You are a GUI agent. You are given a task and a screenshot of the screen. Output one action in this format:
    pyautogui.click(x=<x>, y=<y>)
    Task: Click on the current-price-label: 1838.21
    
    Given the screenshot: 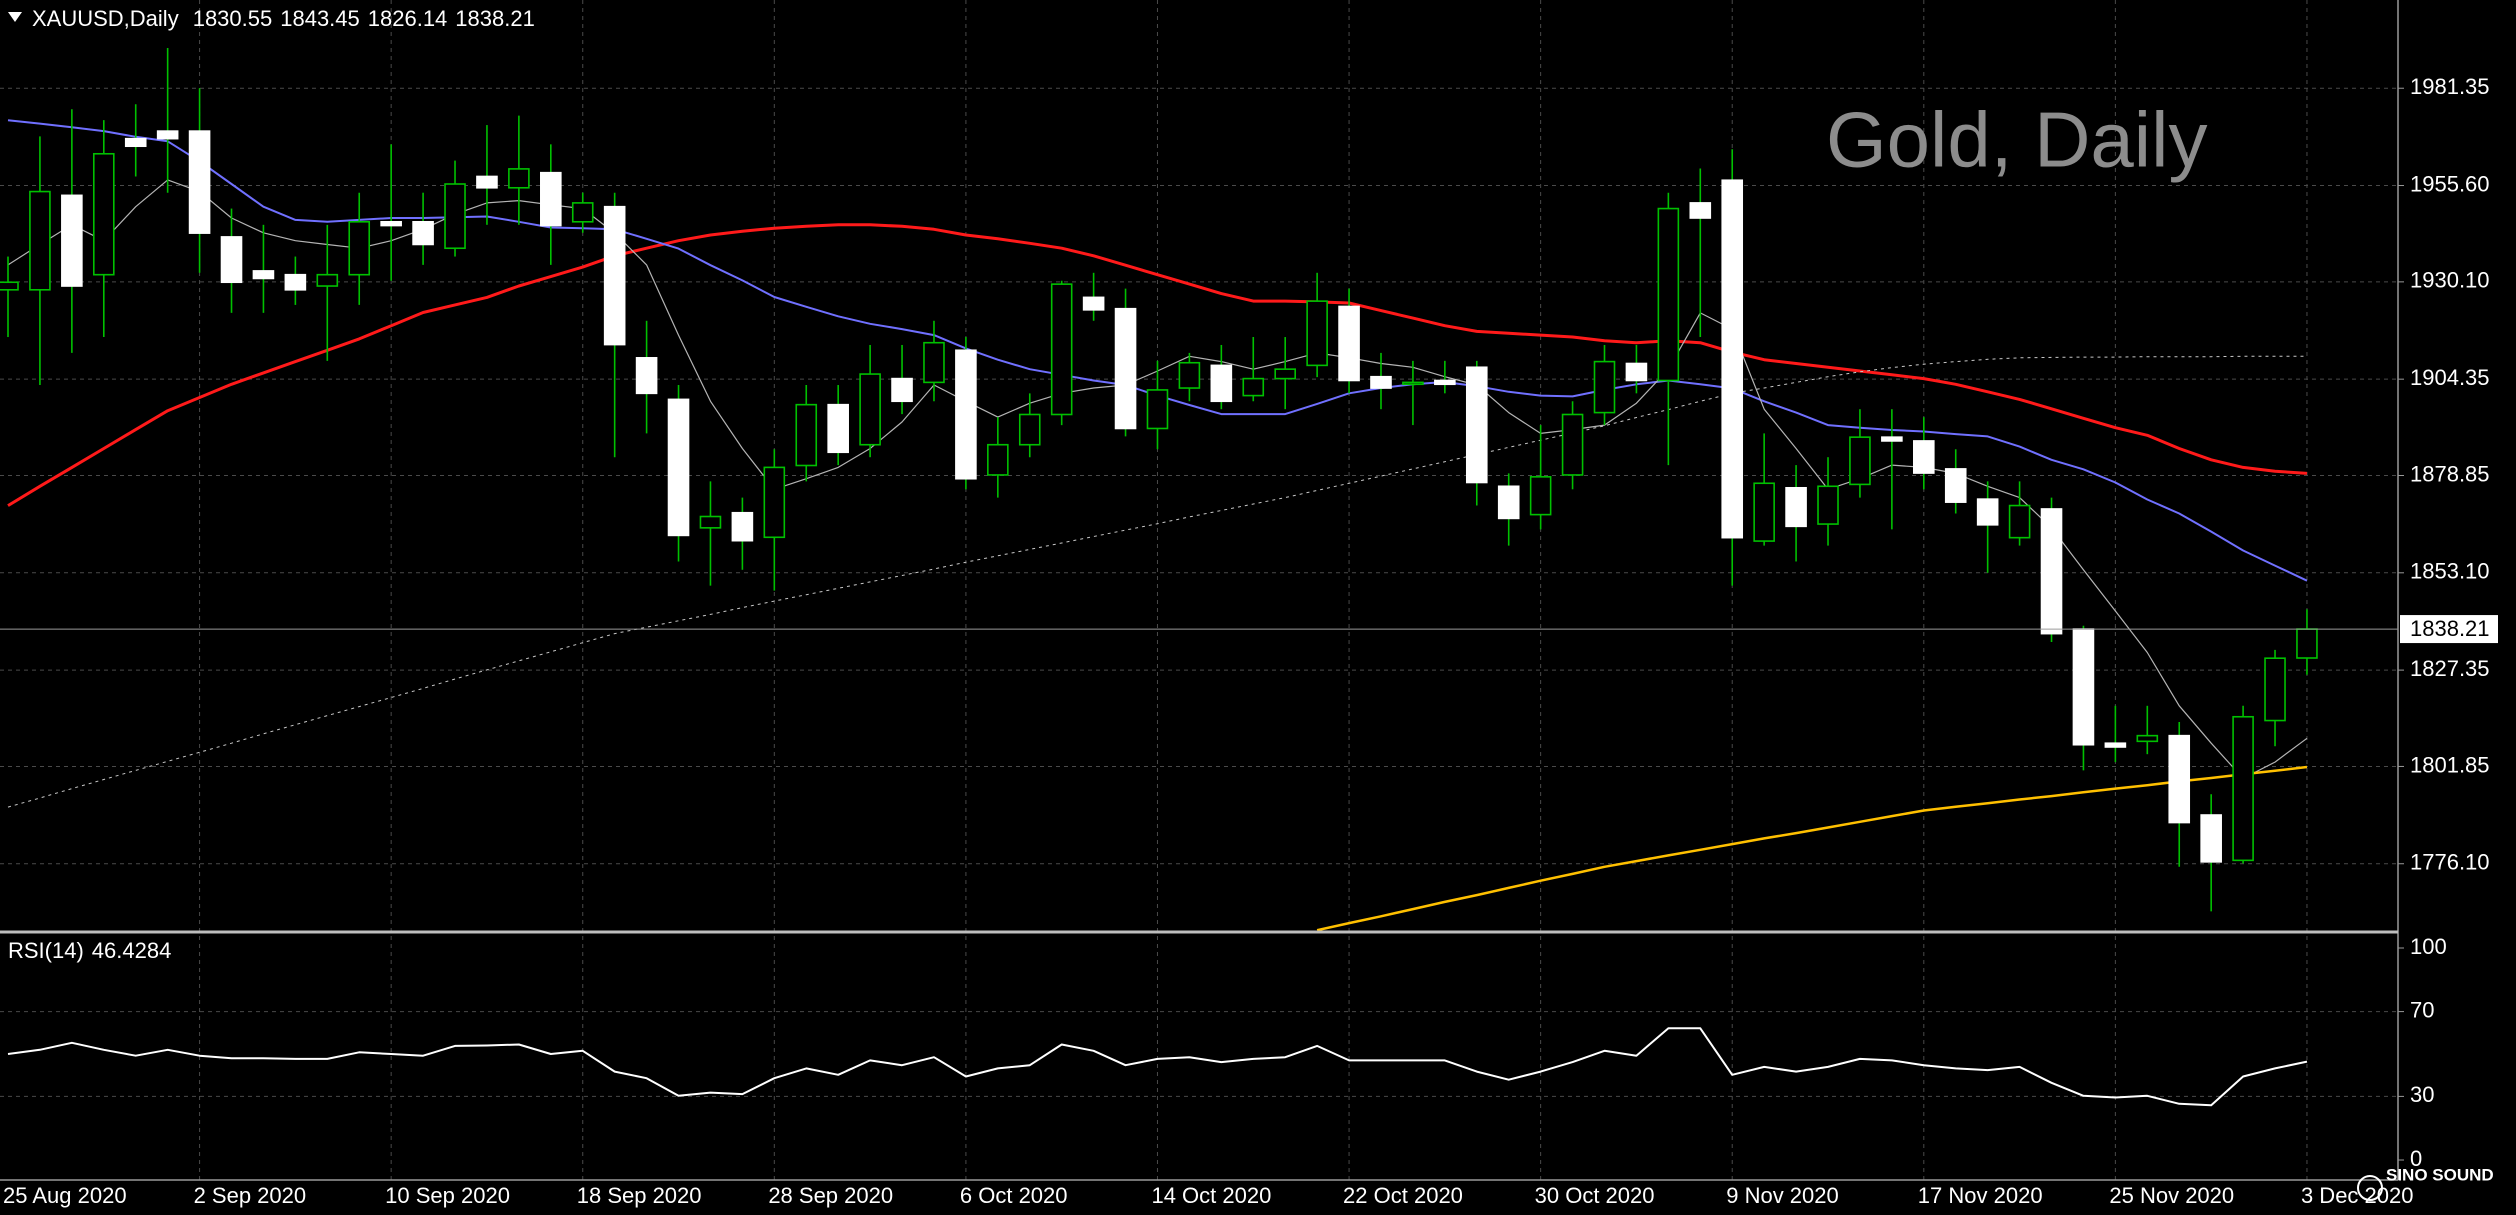 What is the action you would take?
    pyautogui.click(x=2450, y=628)
    